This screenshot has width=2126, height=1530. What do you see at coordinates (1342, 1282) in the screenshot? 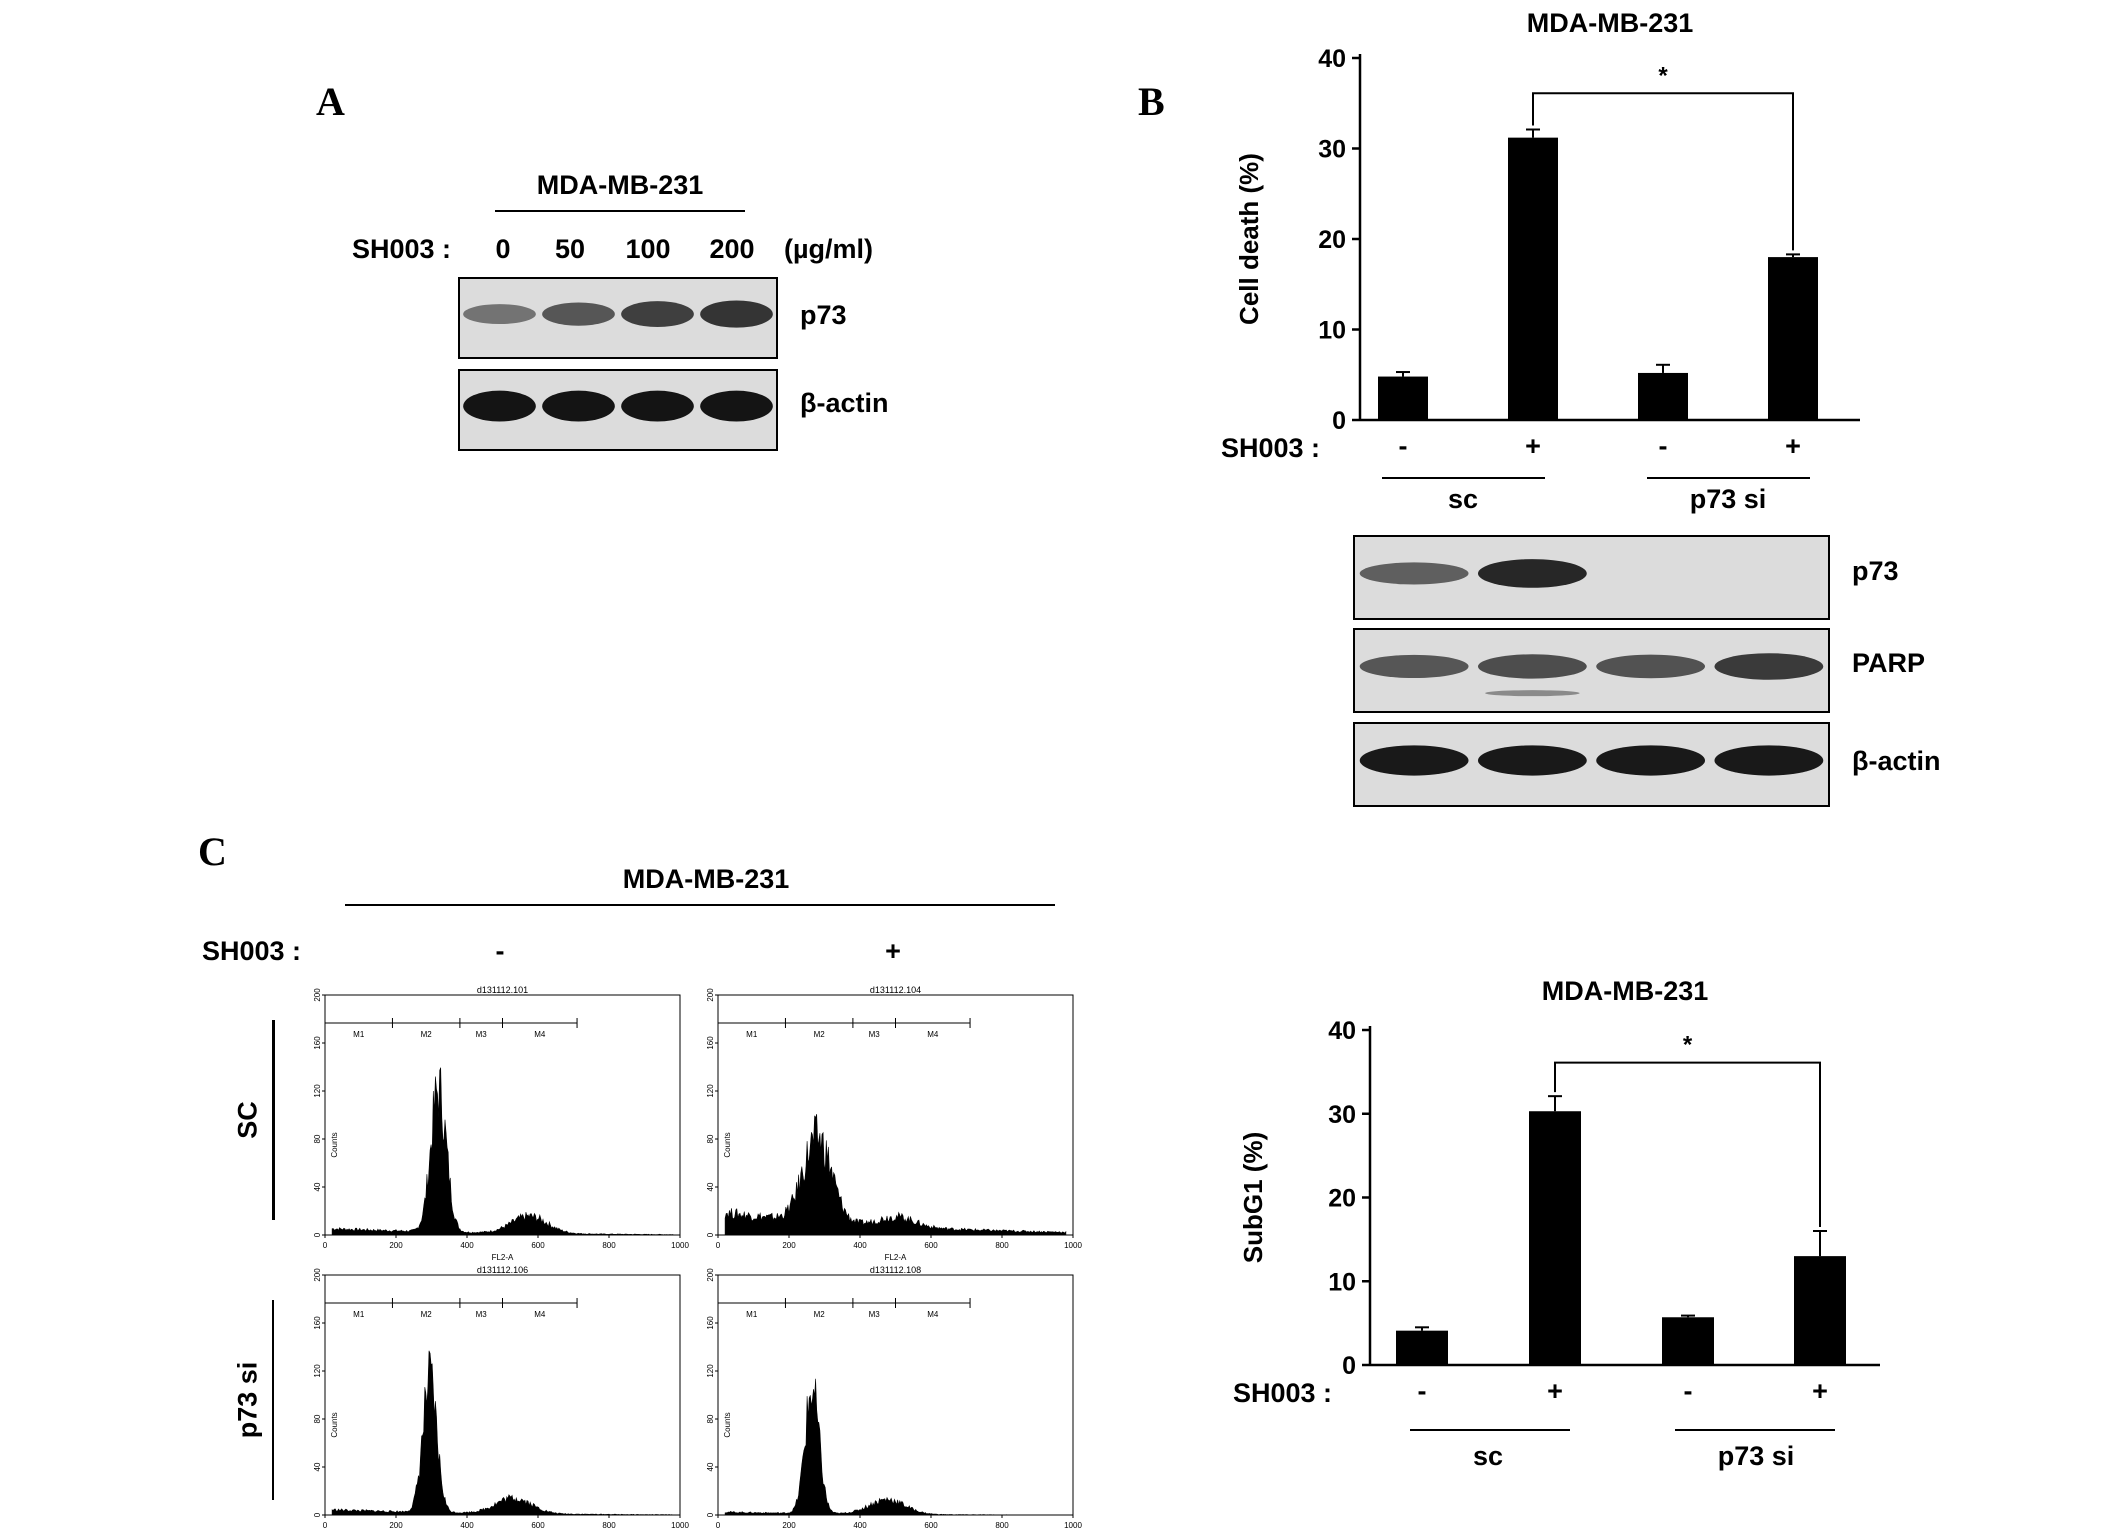
I see `y-tick-label: 10` at bounding box center [1342, 1282].